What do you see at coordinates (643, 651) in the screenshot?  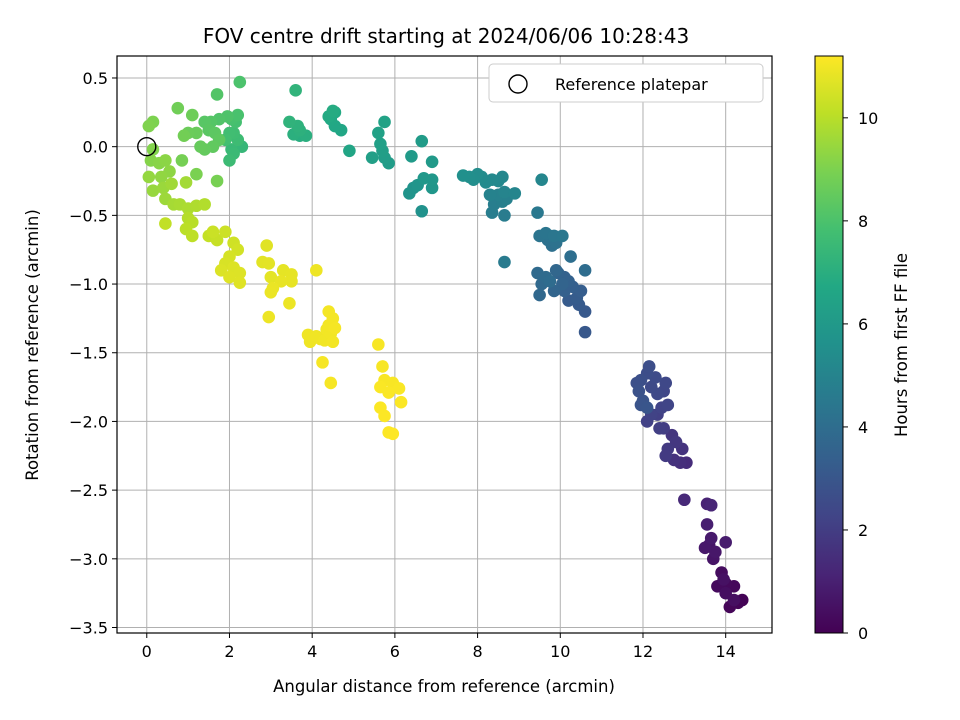 I see `x-tick-label: 12` at bounding box center [643, 651].